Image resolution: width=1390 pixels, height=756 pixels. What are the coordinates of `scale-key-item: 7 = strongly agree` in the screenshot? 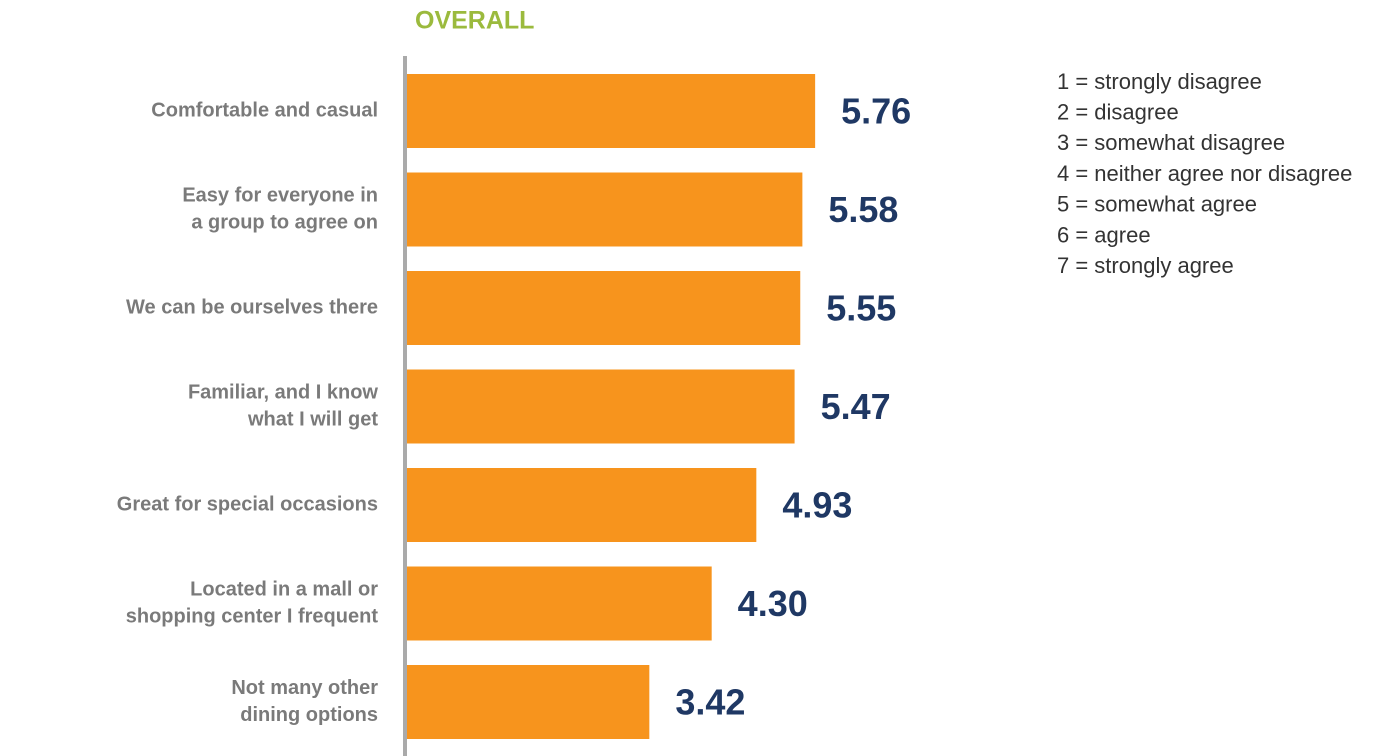 It's located at (1145, 265).